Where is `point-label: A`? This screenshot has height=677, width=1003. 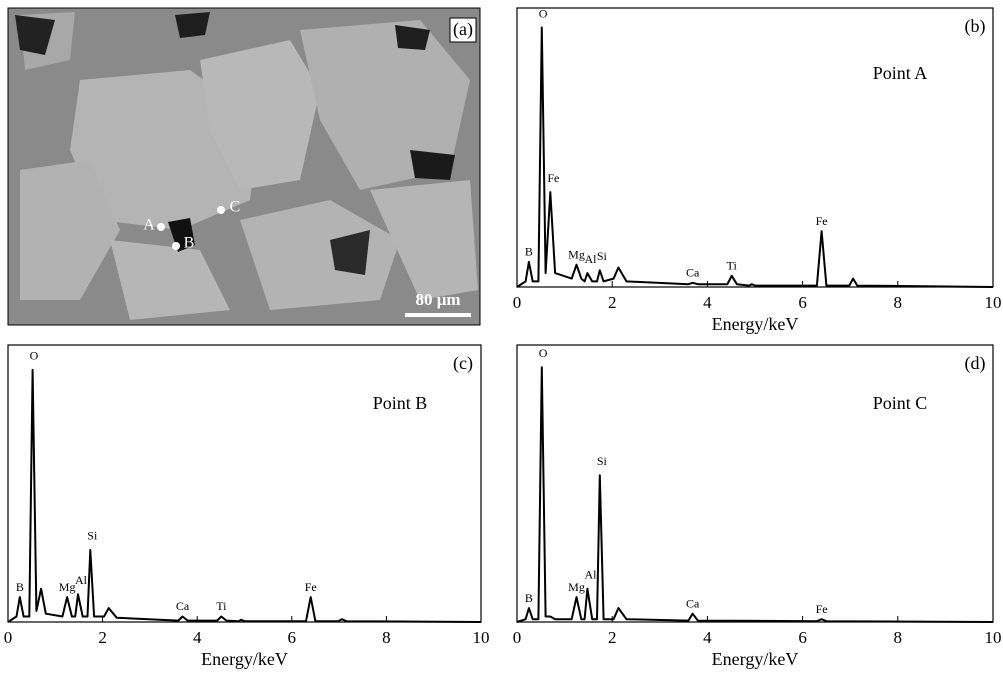 point-label: A is located at coordinates (149, 225).